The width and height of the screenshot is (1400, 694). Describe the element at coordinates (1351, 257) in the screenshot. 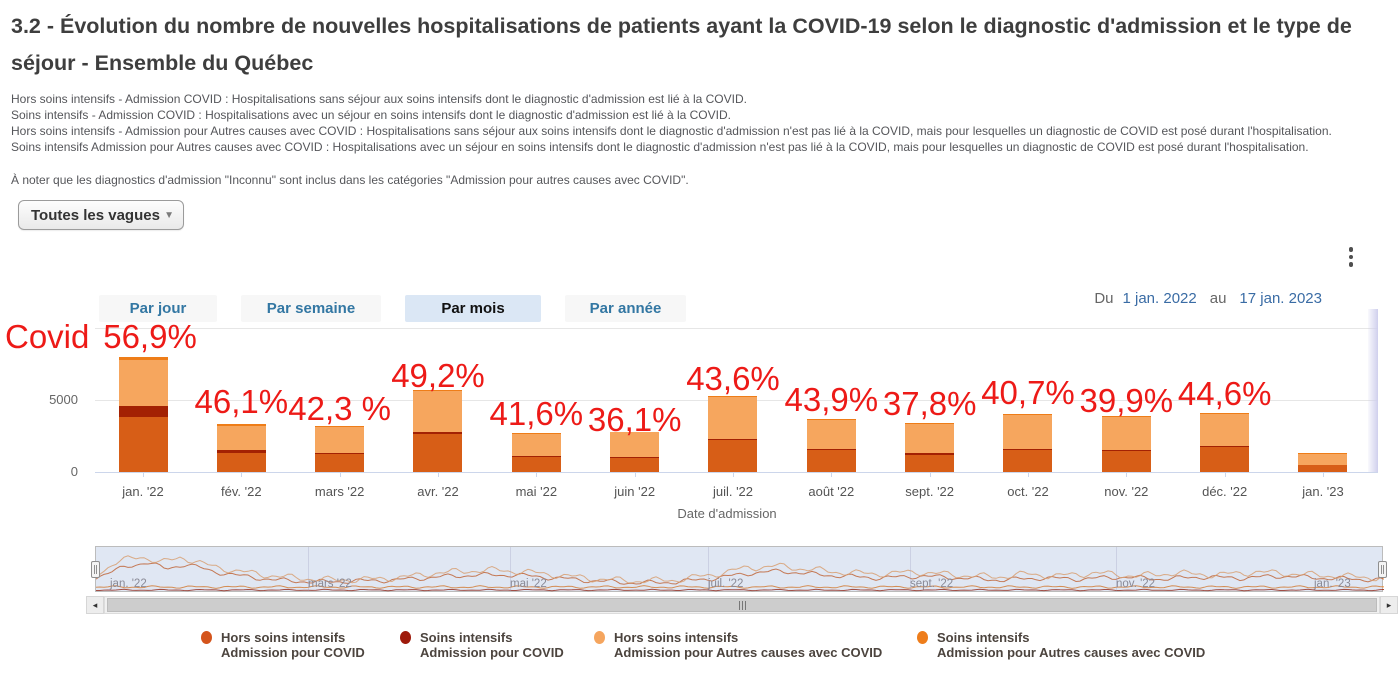

I see `context-menu-button` at that location.